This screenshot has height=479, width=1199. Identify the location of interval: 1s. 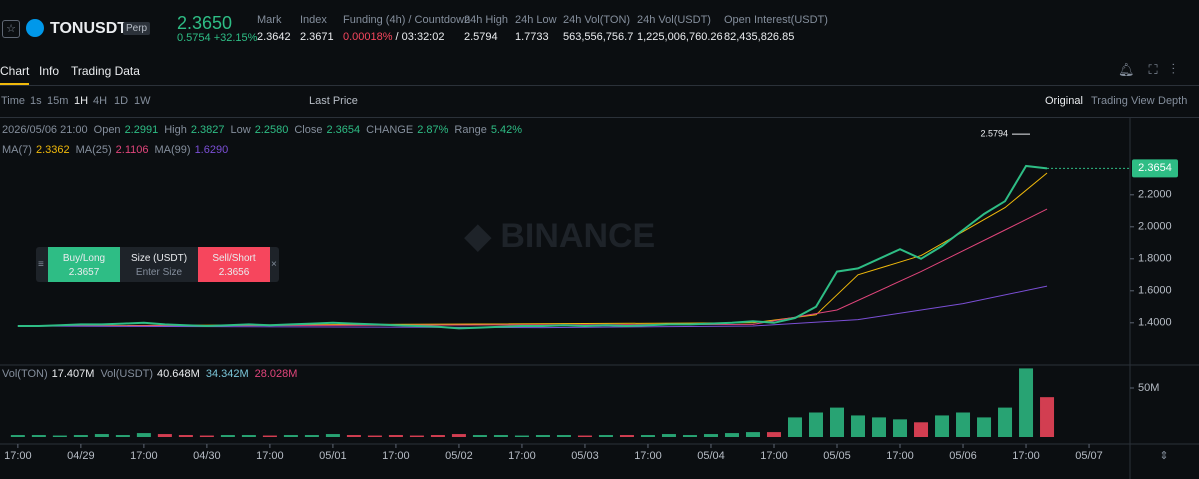
(36, 101).